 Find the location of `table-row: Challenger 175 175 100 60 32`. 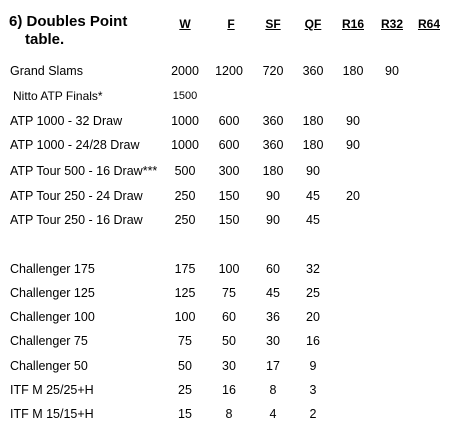

table-row: Challenger 175 175 100 60 32 is located at coordinates (225, 269).